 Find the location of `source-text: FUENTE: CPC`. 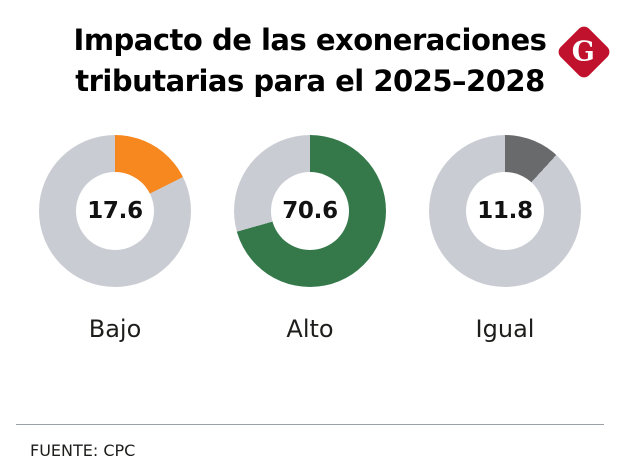

source-text: FUENTE: CPC is located at coordinates (83, 450).